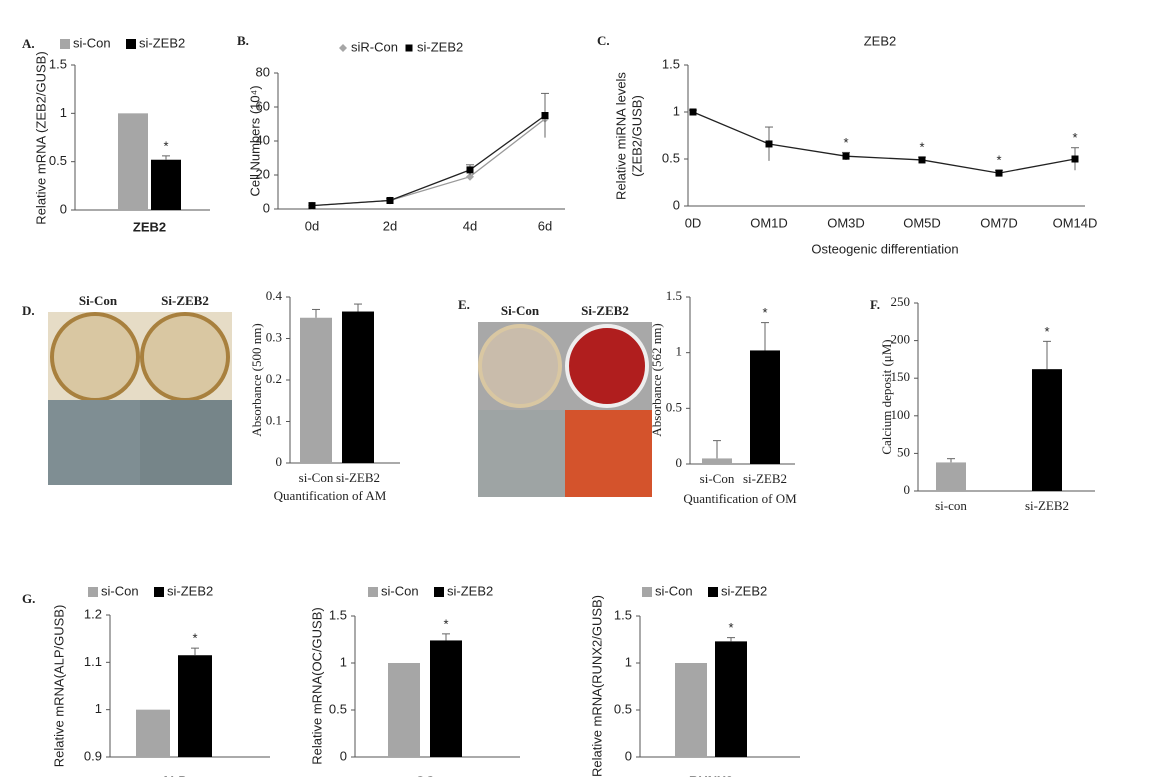 The height and width of the screenshot is (777, 1169). Describe the element at coordinates (92, 42) in the screenshot. I see `legend-label: si-Con` at that location.